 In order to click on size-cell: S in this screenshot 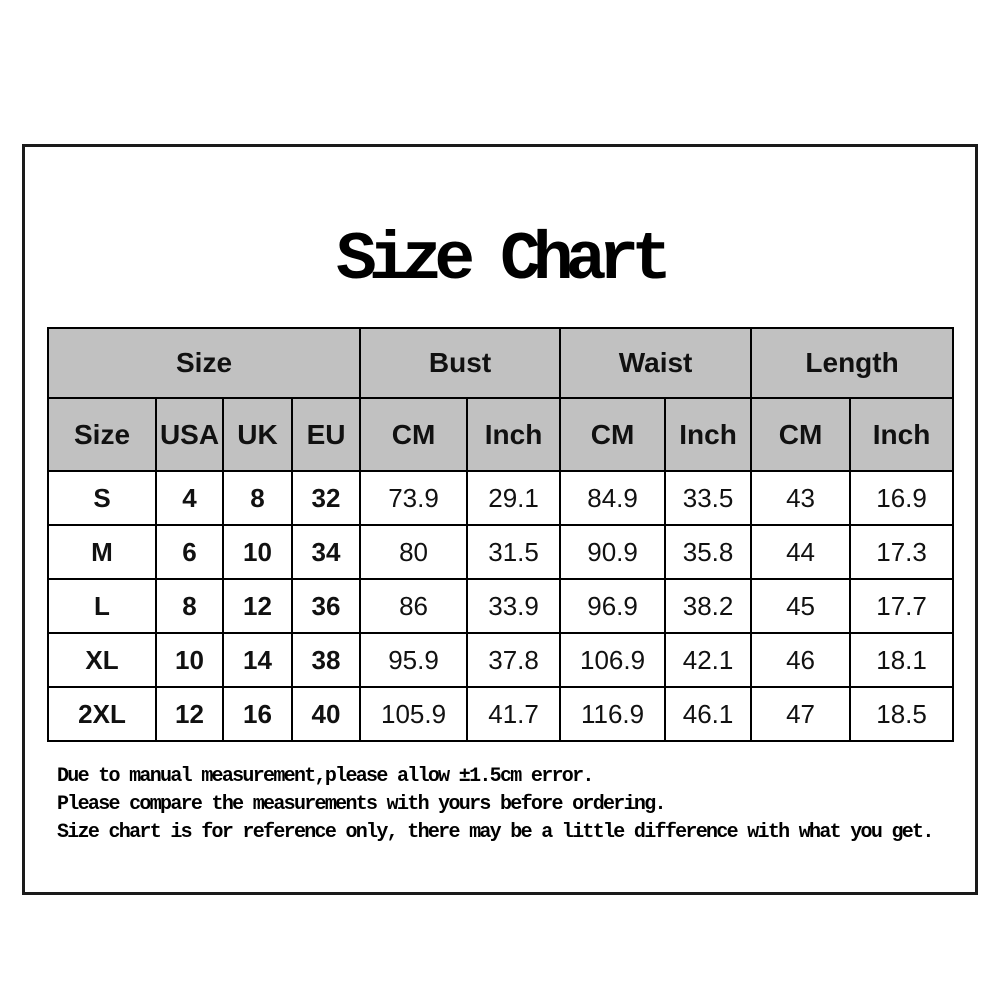, I will do `click(102, 498)`.